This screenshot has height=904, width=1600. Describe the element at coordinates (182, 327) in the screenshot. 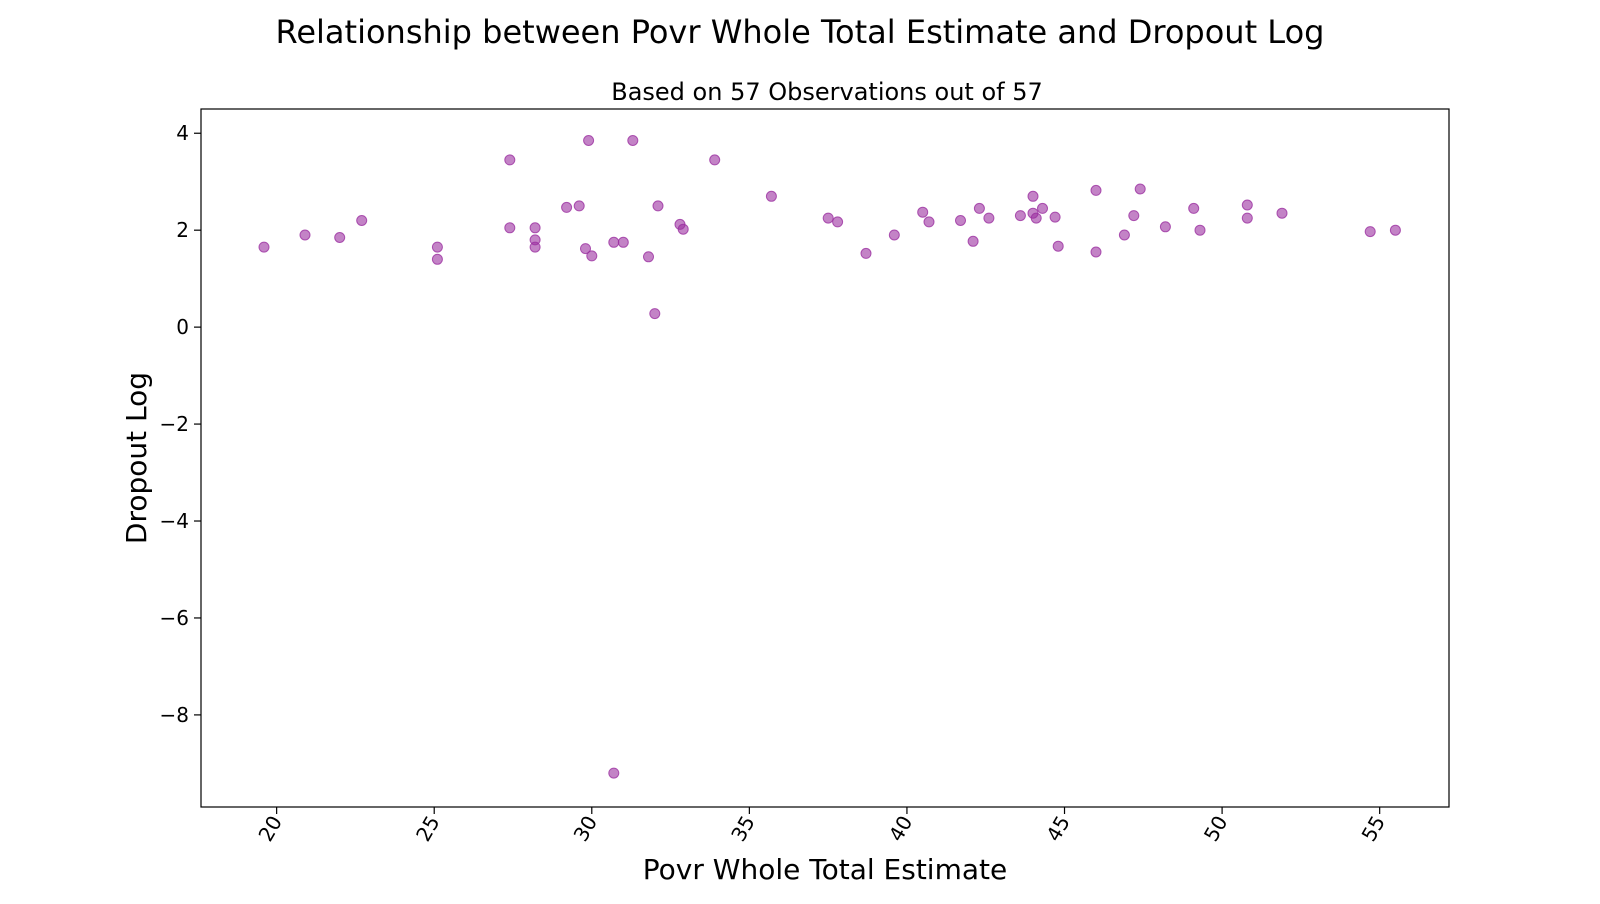

I see `y-tick-label: 0` at that location.